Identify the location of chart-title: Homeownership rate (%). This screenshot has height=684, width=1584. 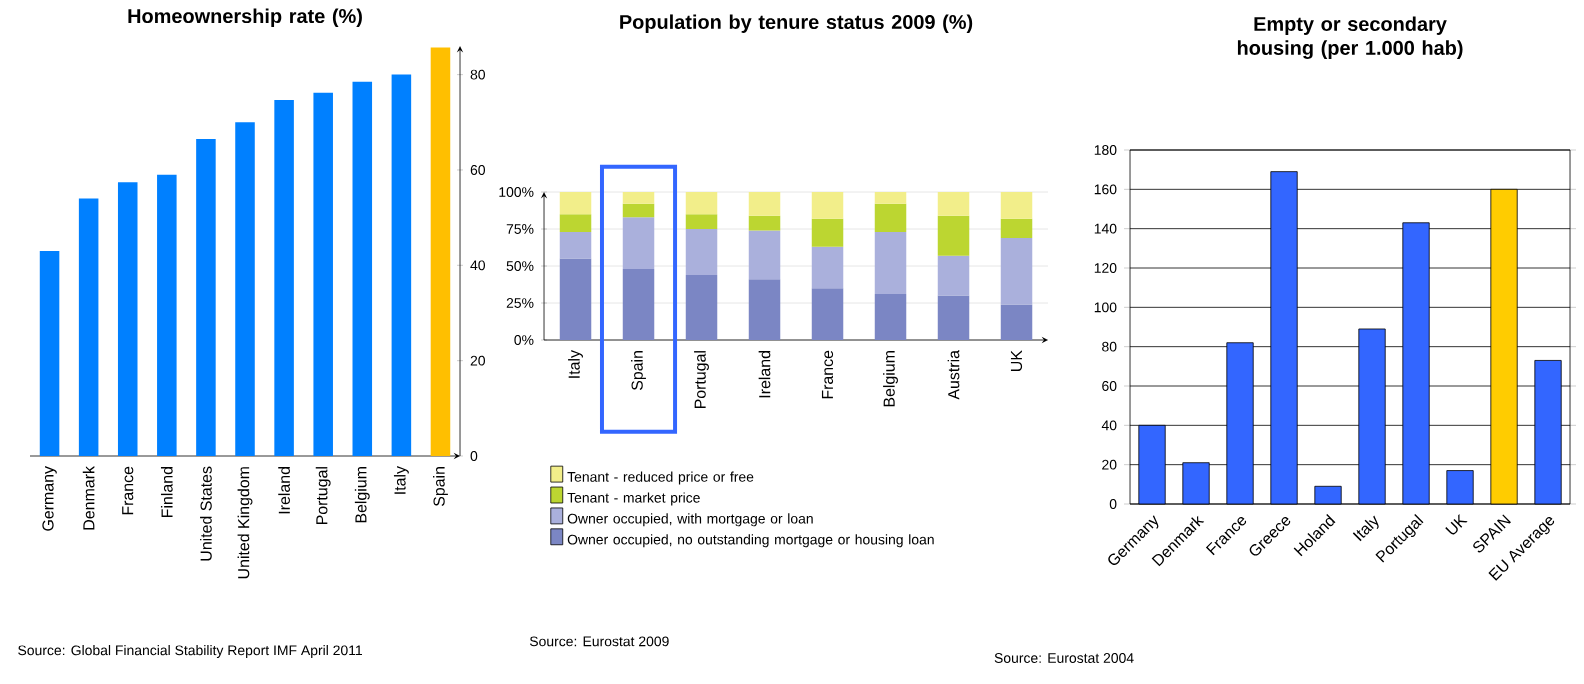
(245, 17).